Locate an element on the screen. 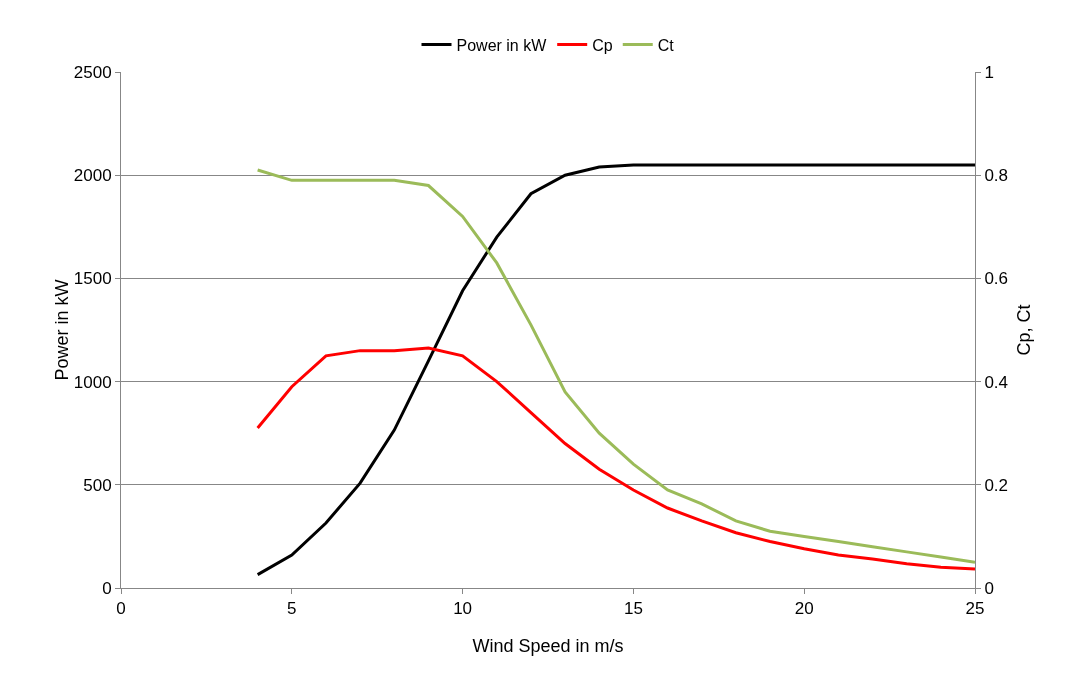  x-axis-title: Wind Speed in m/s is located at coordinates (548, 646).